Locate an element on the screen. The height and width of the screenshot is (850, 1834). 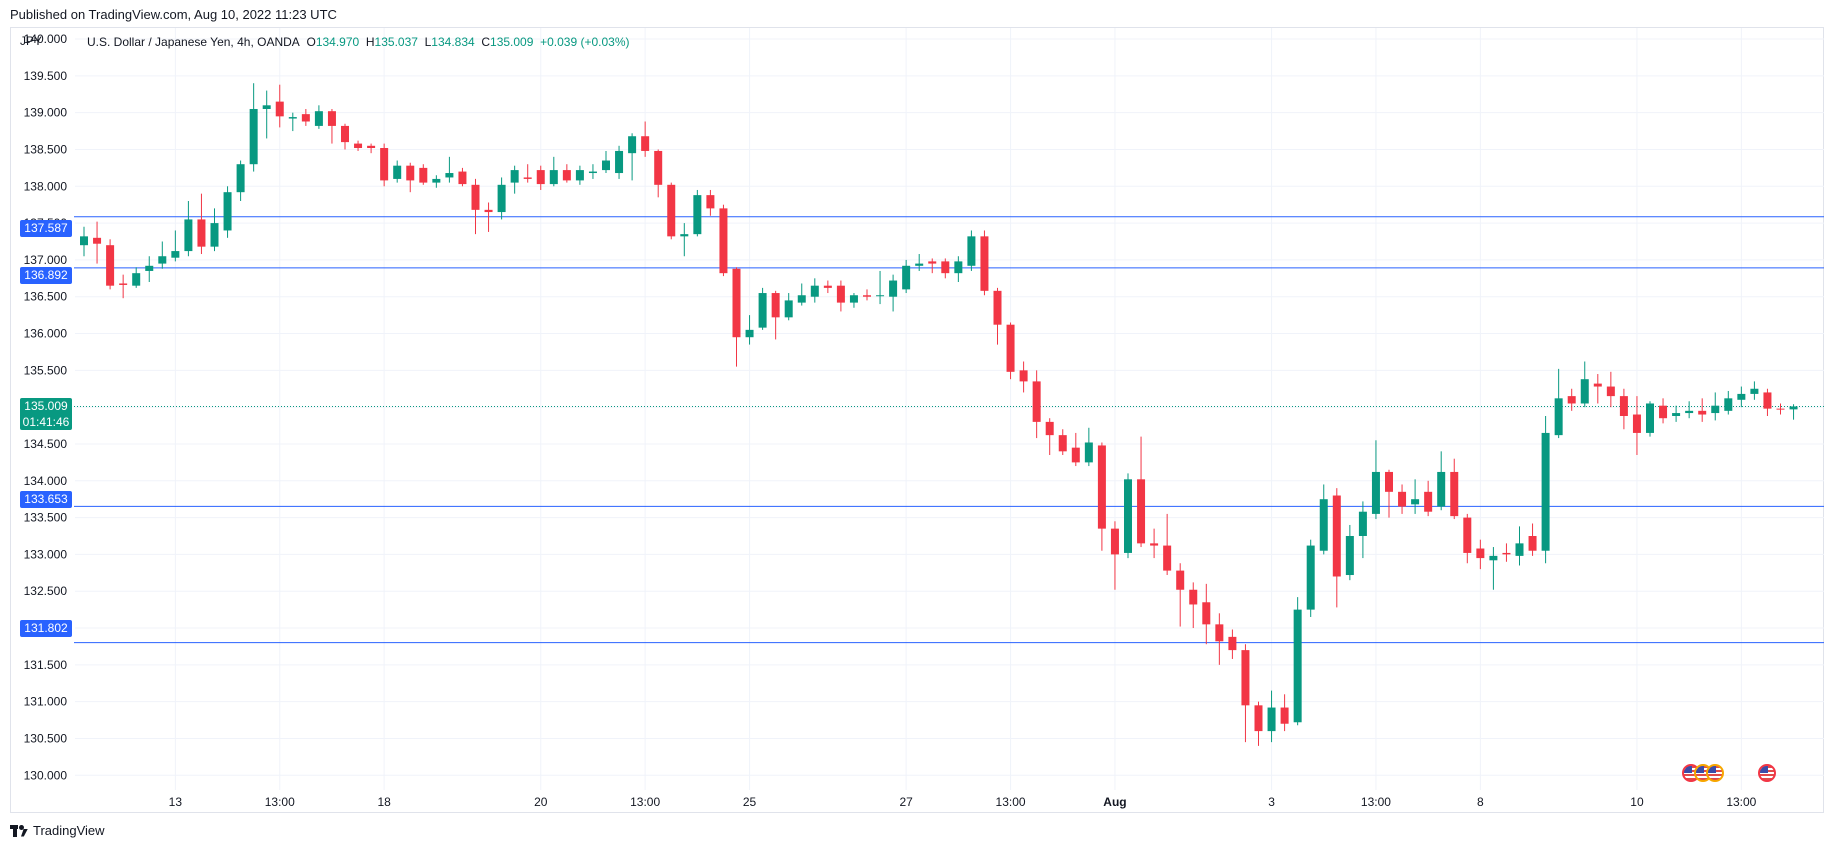
y-tick-label: 137.000 is located at coordinates (46, 260).